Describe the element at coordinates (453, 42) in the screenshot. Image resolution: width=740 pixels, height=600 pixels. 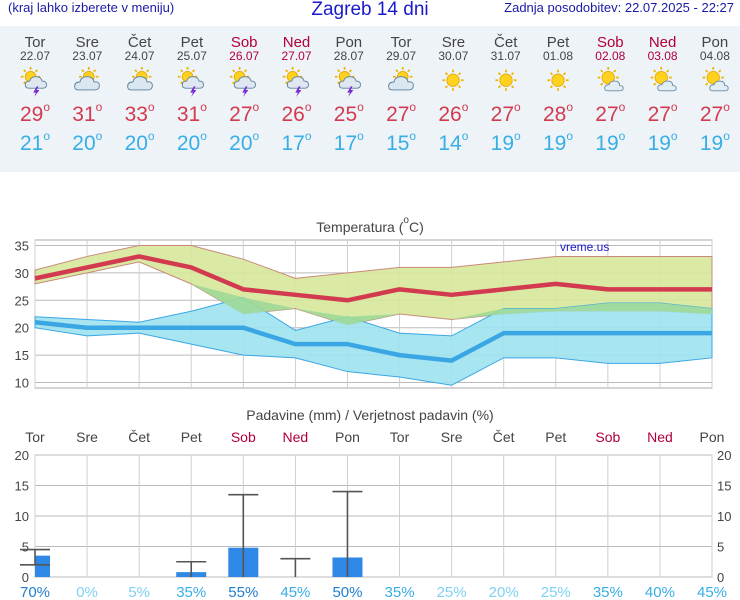
I see `day-name: Sre` at that location.